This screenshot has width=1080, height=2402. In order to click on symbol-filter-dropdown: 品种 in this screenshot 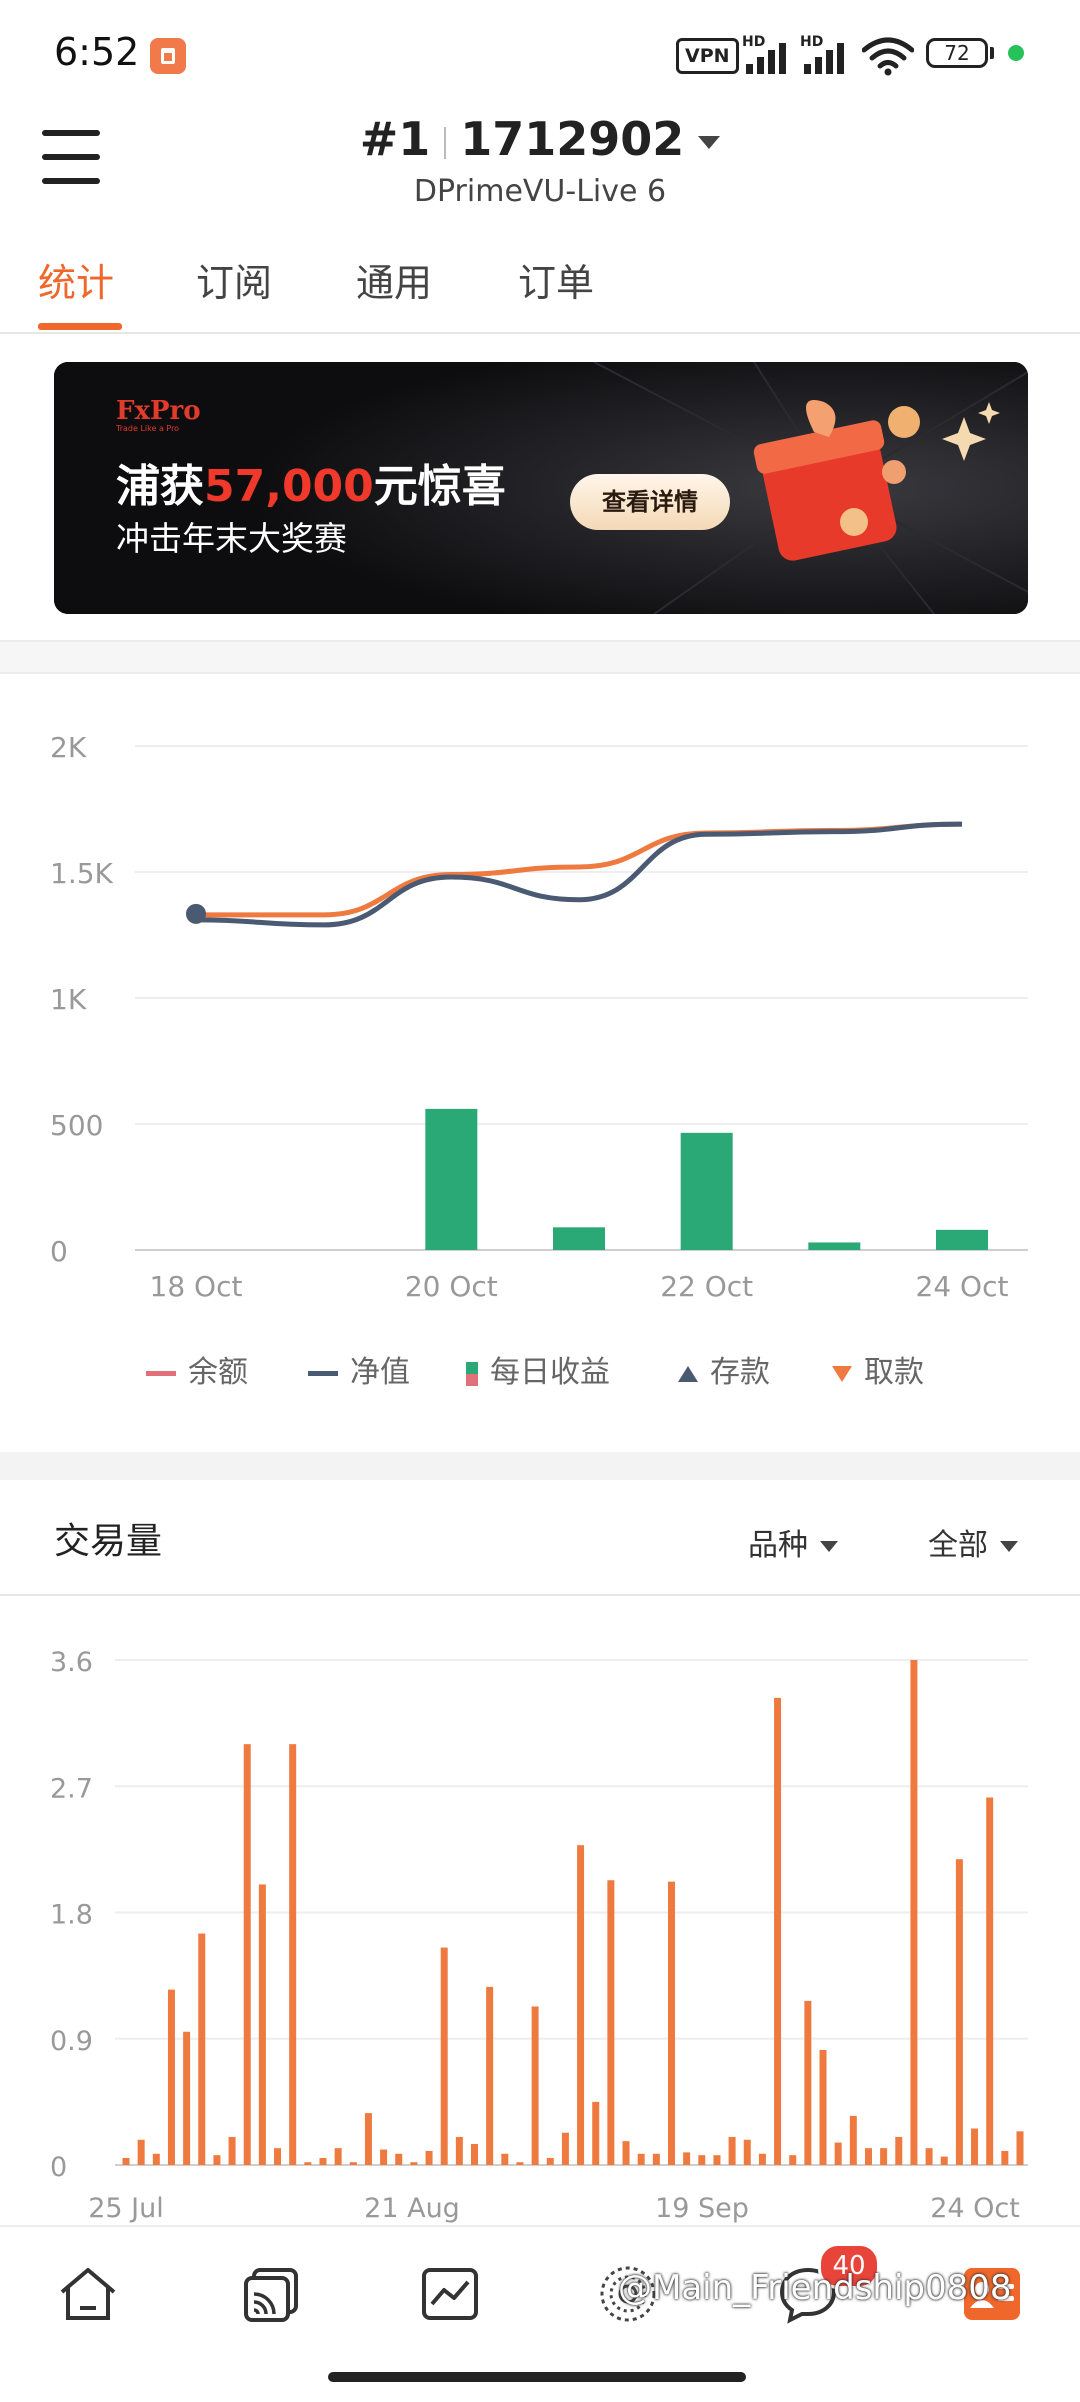, I will do `click(793, 1542)`.